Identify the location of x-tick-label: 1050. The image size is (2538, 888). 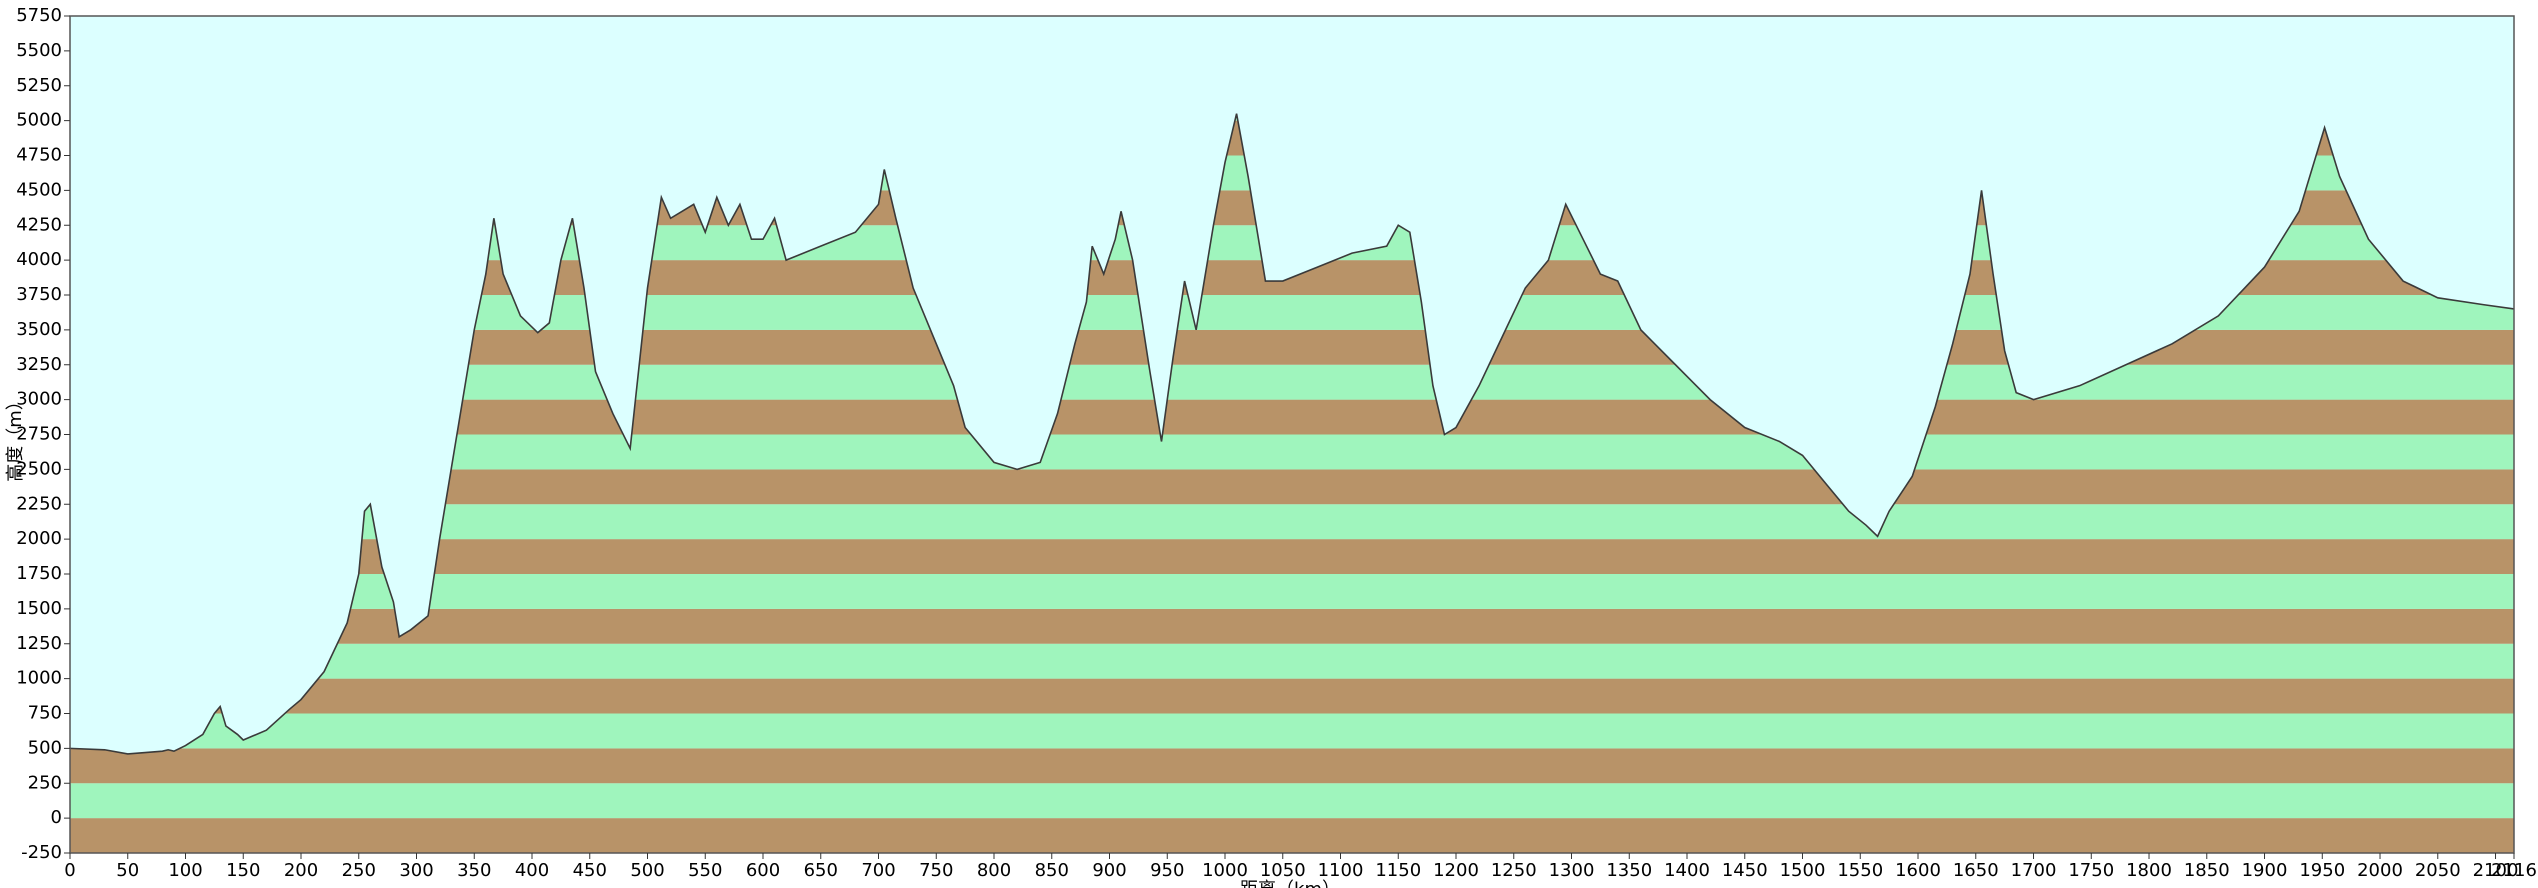
(1283, 870).